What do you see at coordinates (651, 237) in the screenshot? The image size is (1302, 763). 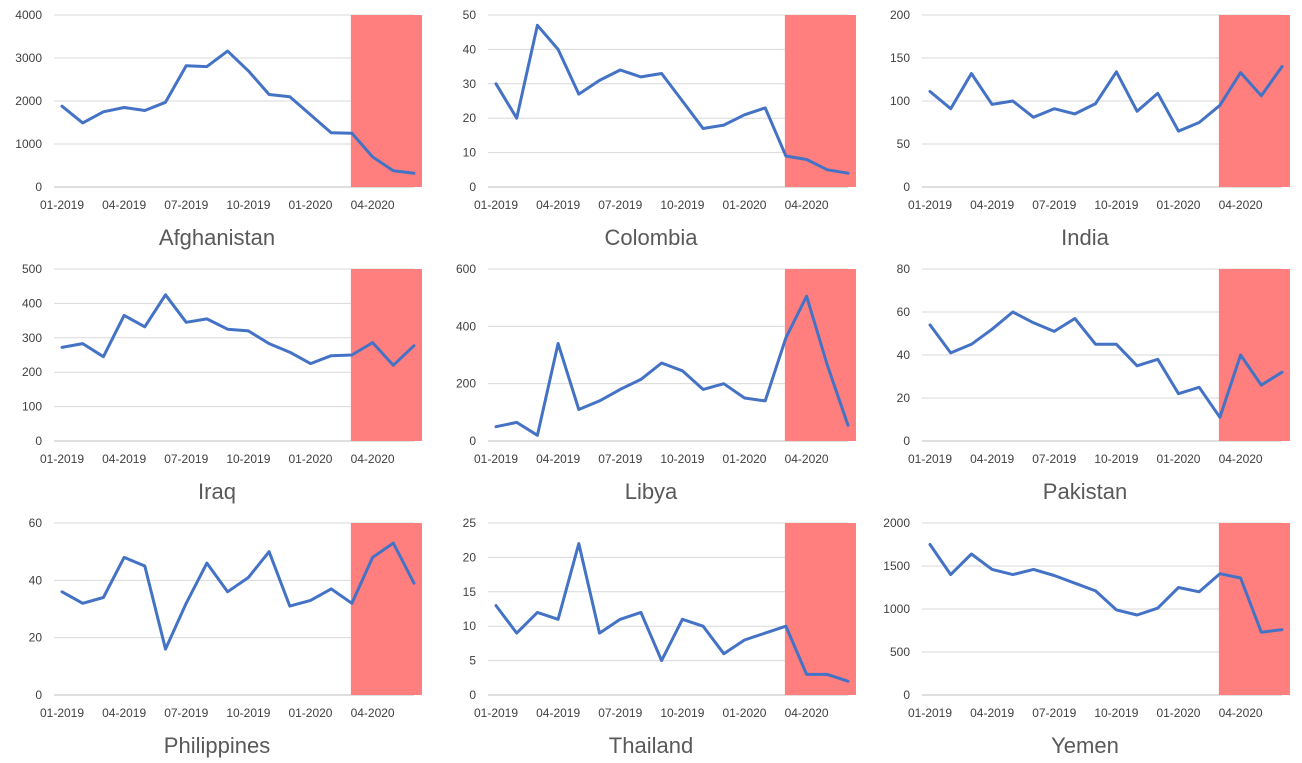 I see `chart-title: Colombia` at bounding box center [651, 237].